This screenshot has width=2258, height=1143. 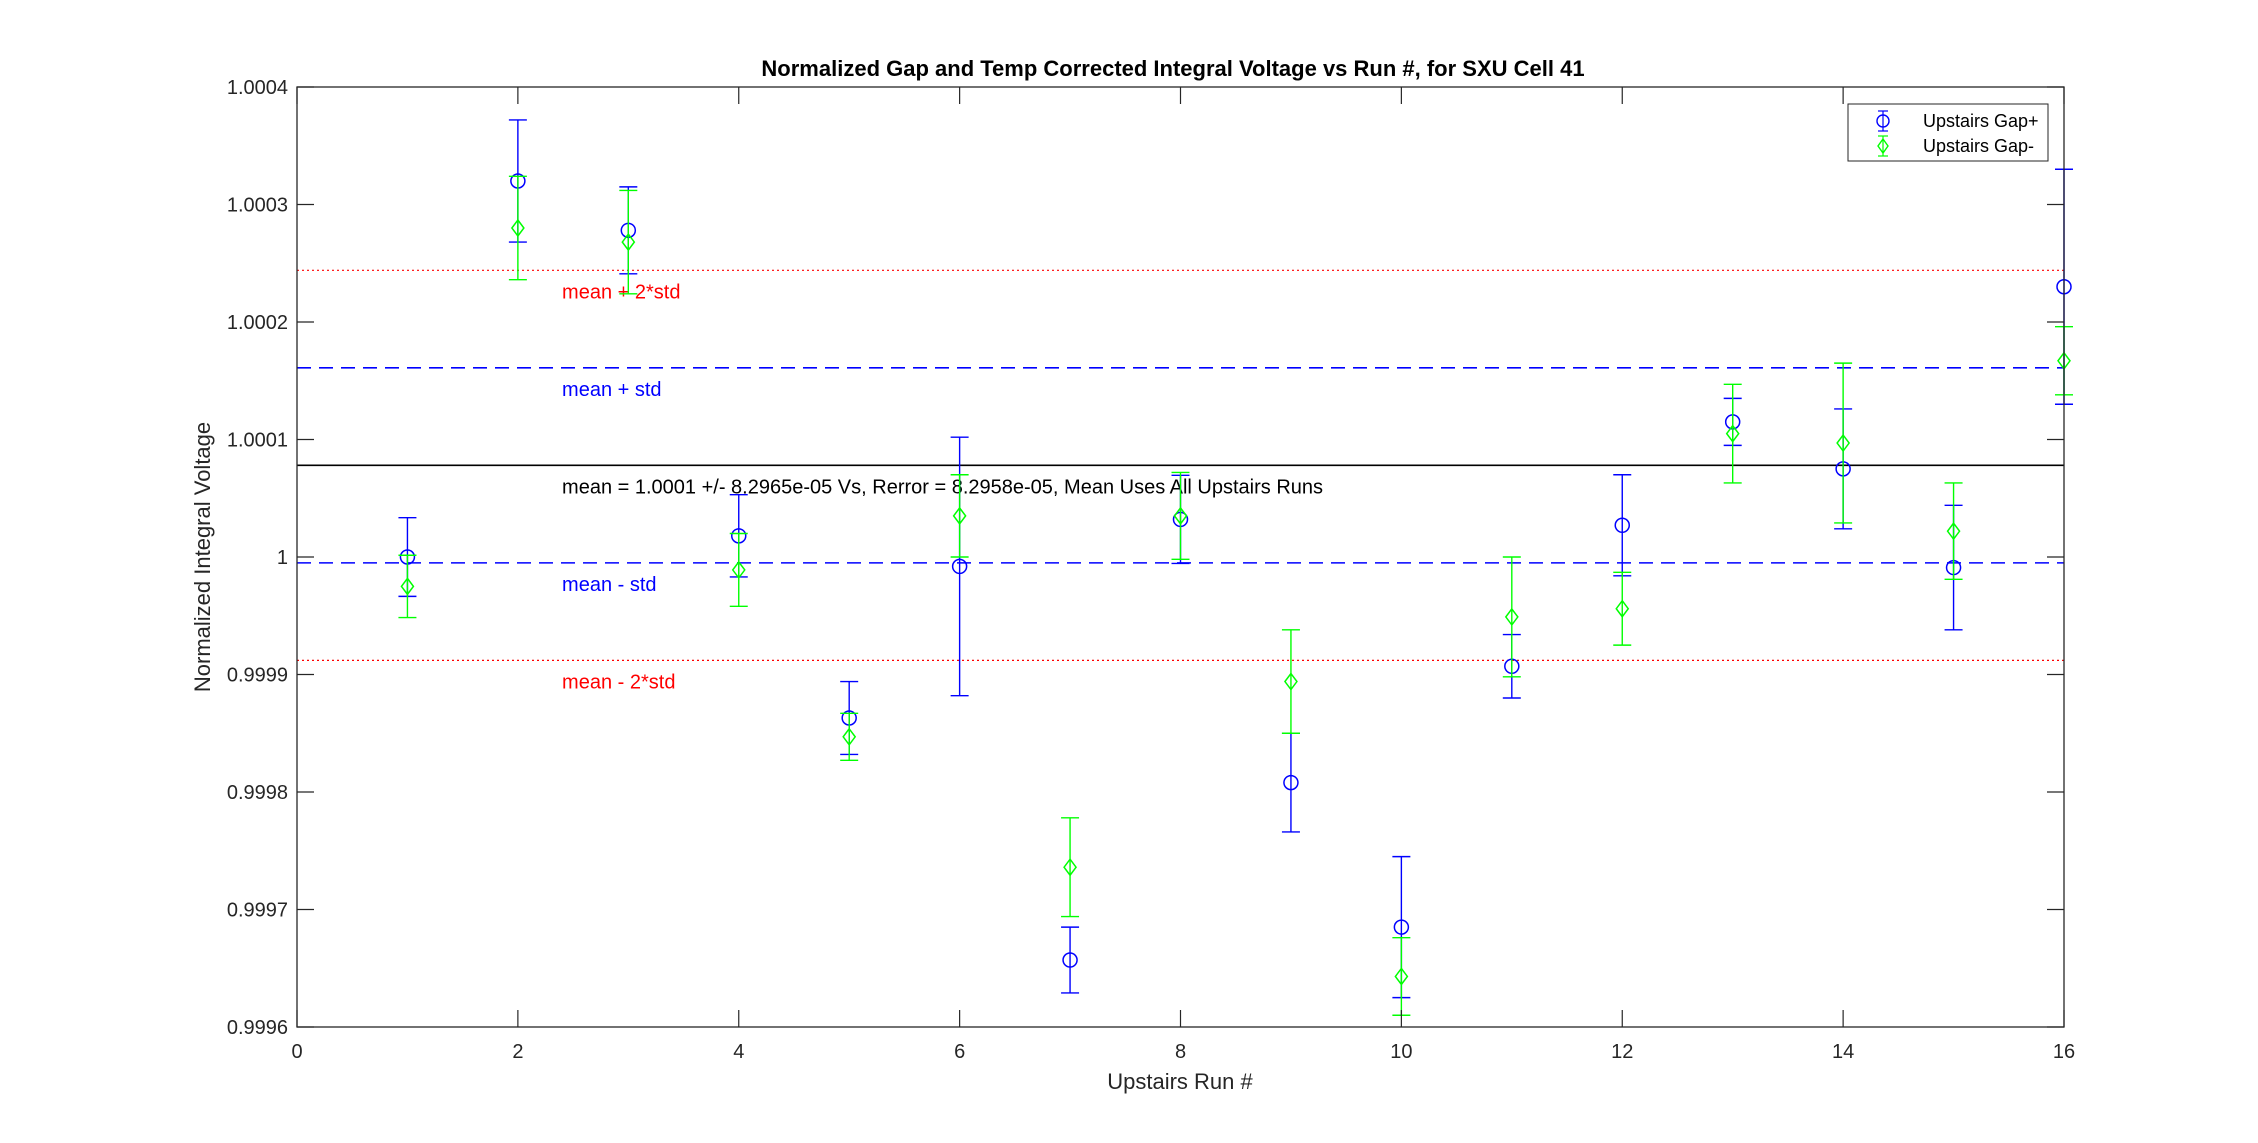 I want to click on legend-item: Upstairs Gap+, so click(x=1957, y=121).